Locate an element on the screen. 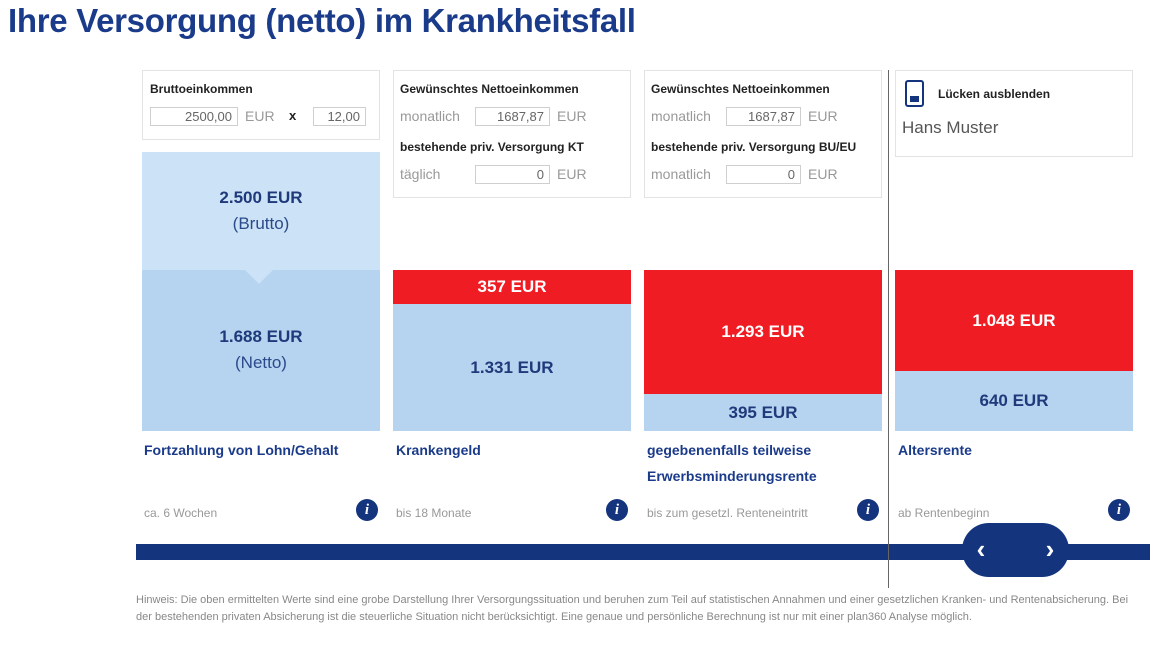 This screenshot has height=653, width=1170. brutto-amount: 2.500 EUR is located at coordinates (261, 197).